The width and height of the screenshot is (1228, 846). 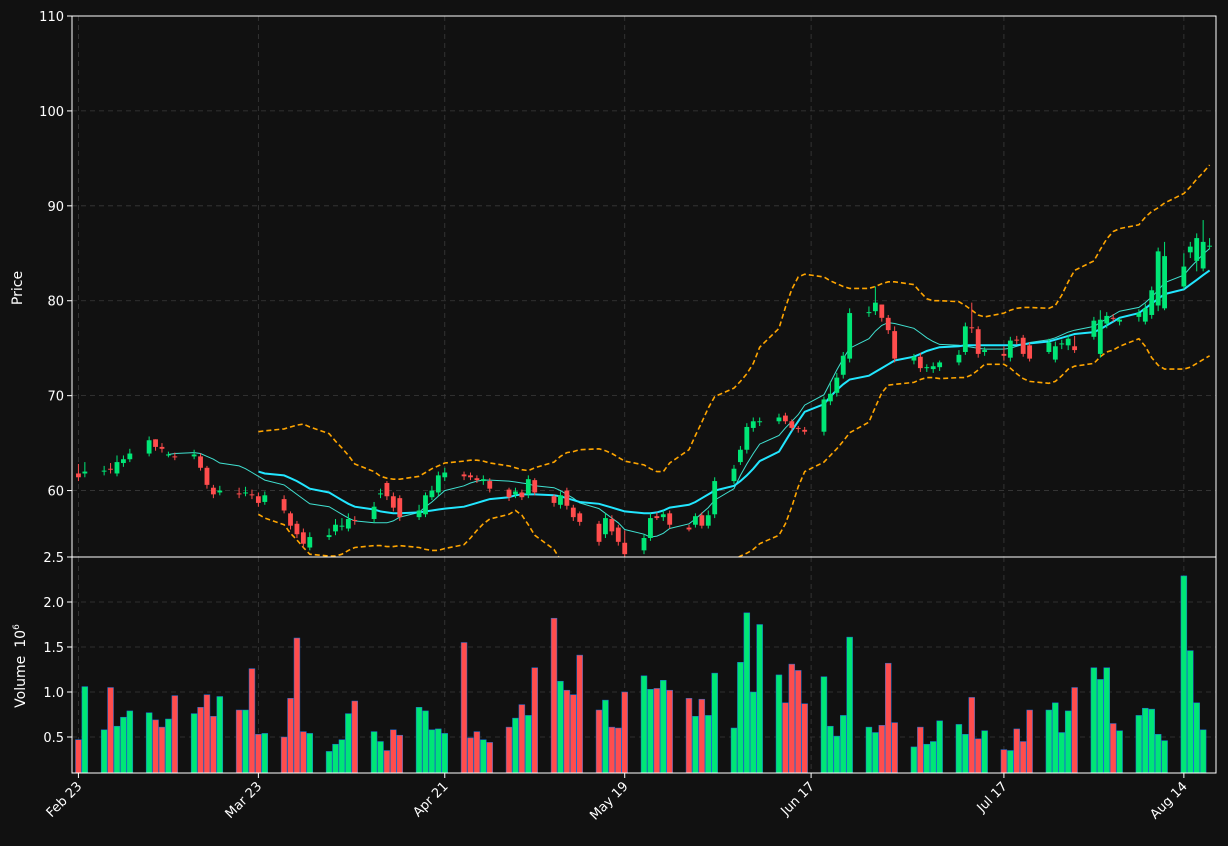 What do you see at coordinates (55, 255) in the screenshot?
I see `price-y-axis: 60 70 80 90 100 110` at bounding box center [55, 255].